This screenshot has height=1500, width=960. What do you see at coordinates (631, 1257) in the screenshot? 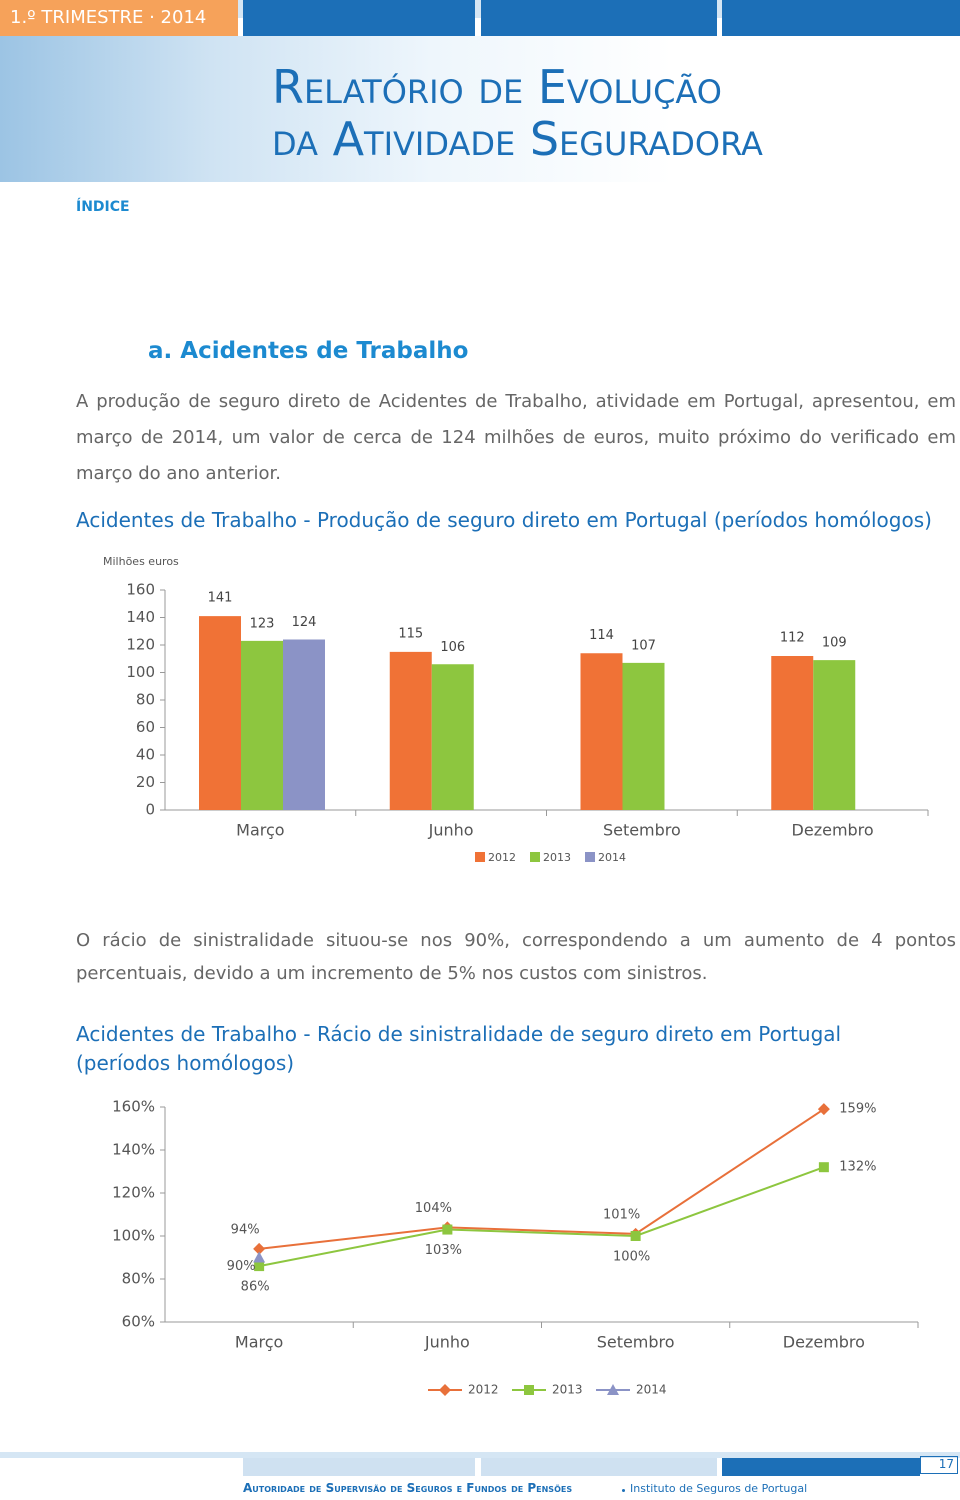
I see `data-label: 100%` at bounding box center [631, 1257].